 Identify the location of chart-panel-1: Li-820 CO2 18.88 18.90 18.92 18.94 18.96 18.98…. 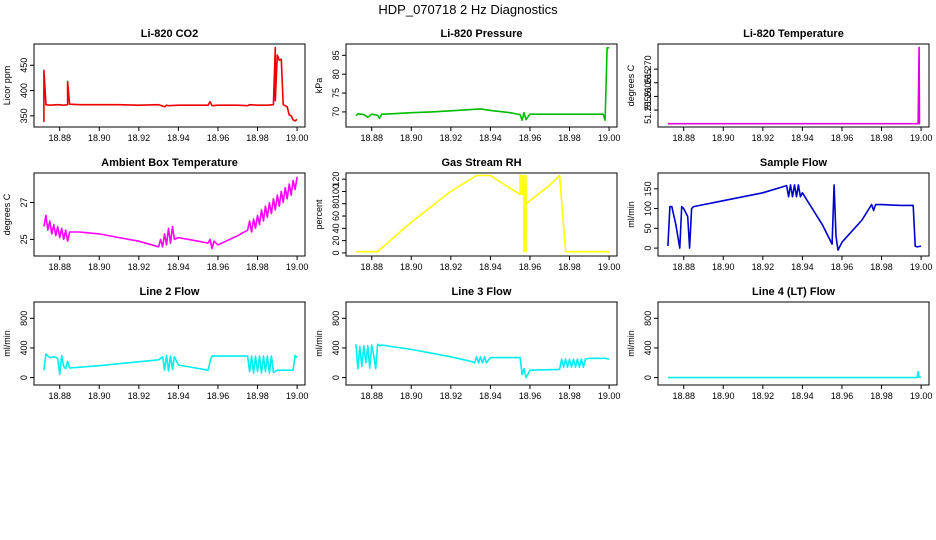
(155, 85).